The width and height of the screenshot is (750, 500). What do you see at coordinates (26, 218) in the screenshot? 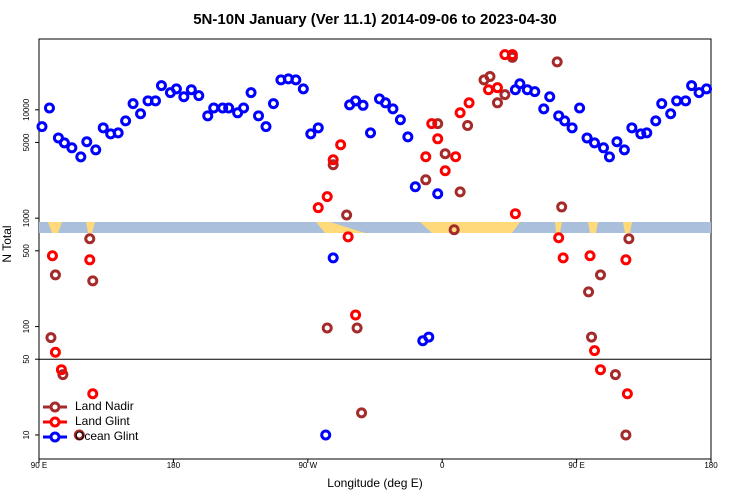
I see `y-tick-label: 1000` at bounding box center [26, 218].